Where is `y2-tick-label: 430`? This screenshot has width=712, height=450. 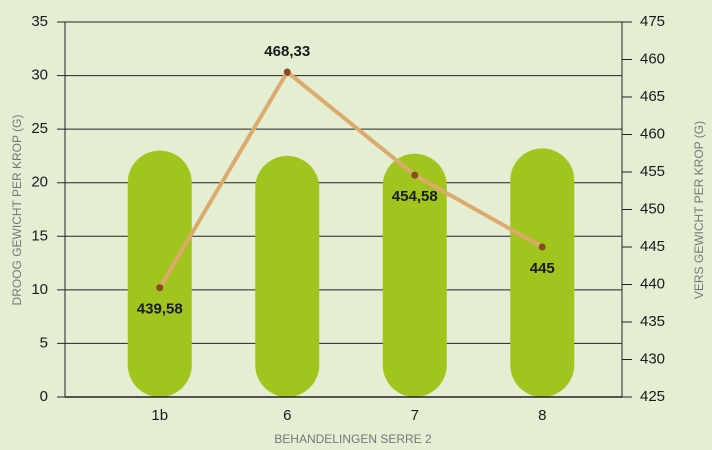 y2-tick-label: 430 is located at coordinates (652, 358).